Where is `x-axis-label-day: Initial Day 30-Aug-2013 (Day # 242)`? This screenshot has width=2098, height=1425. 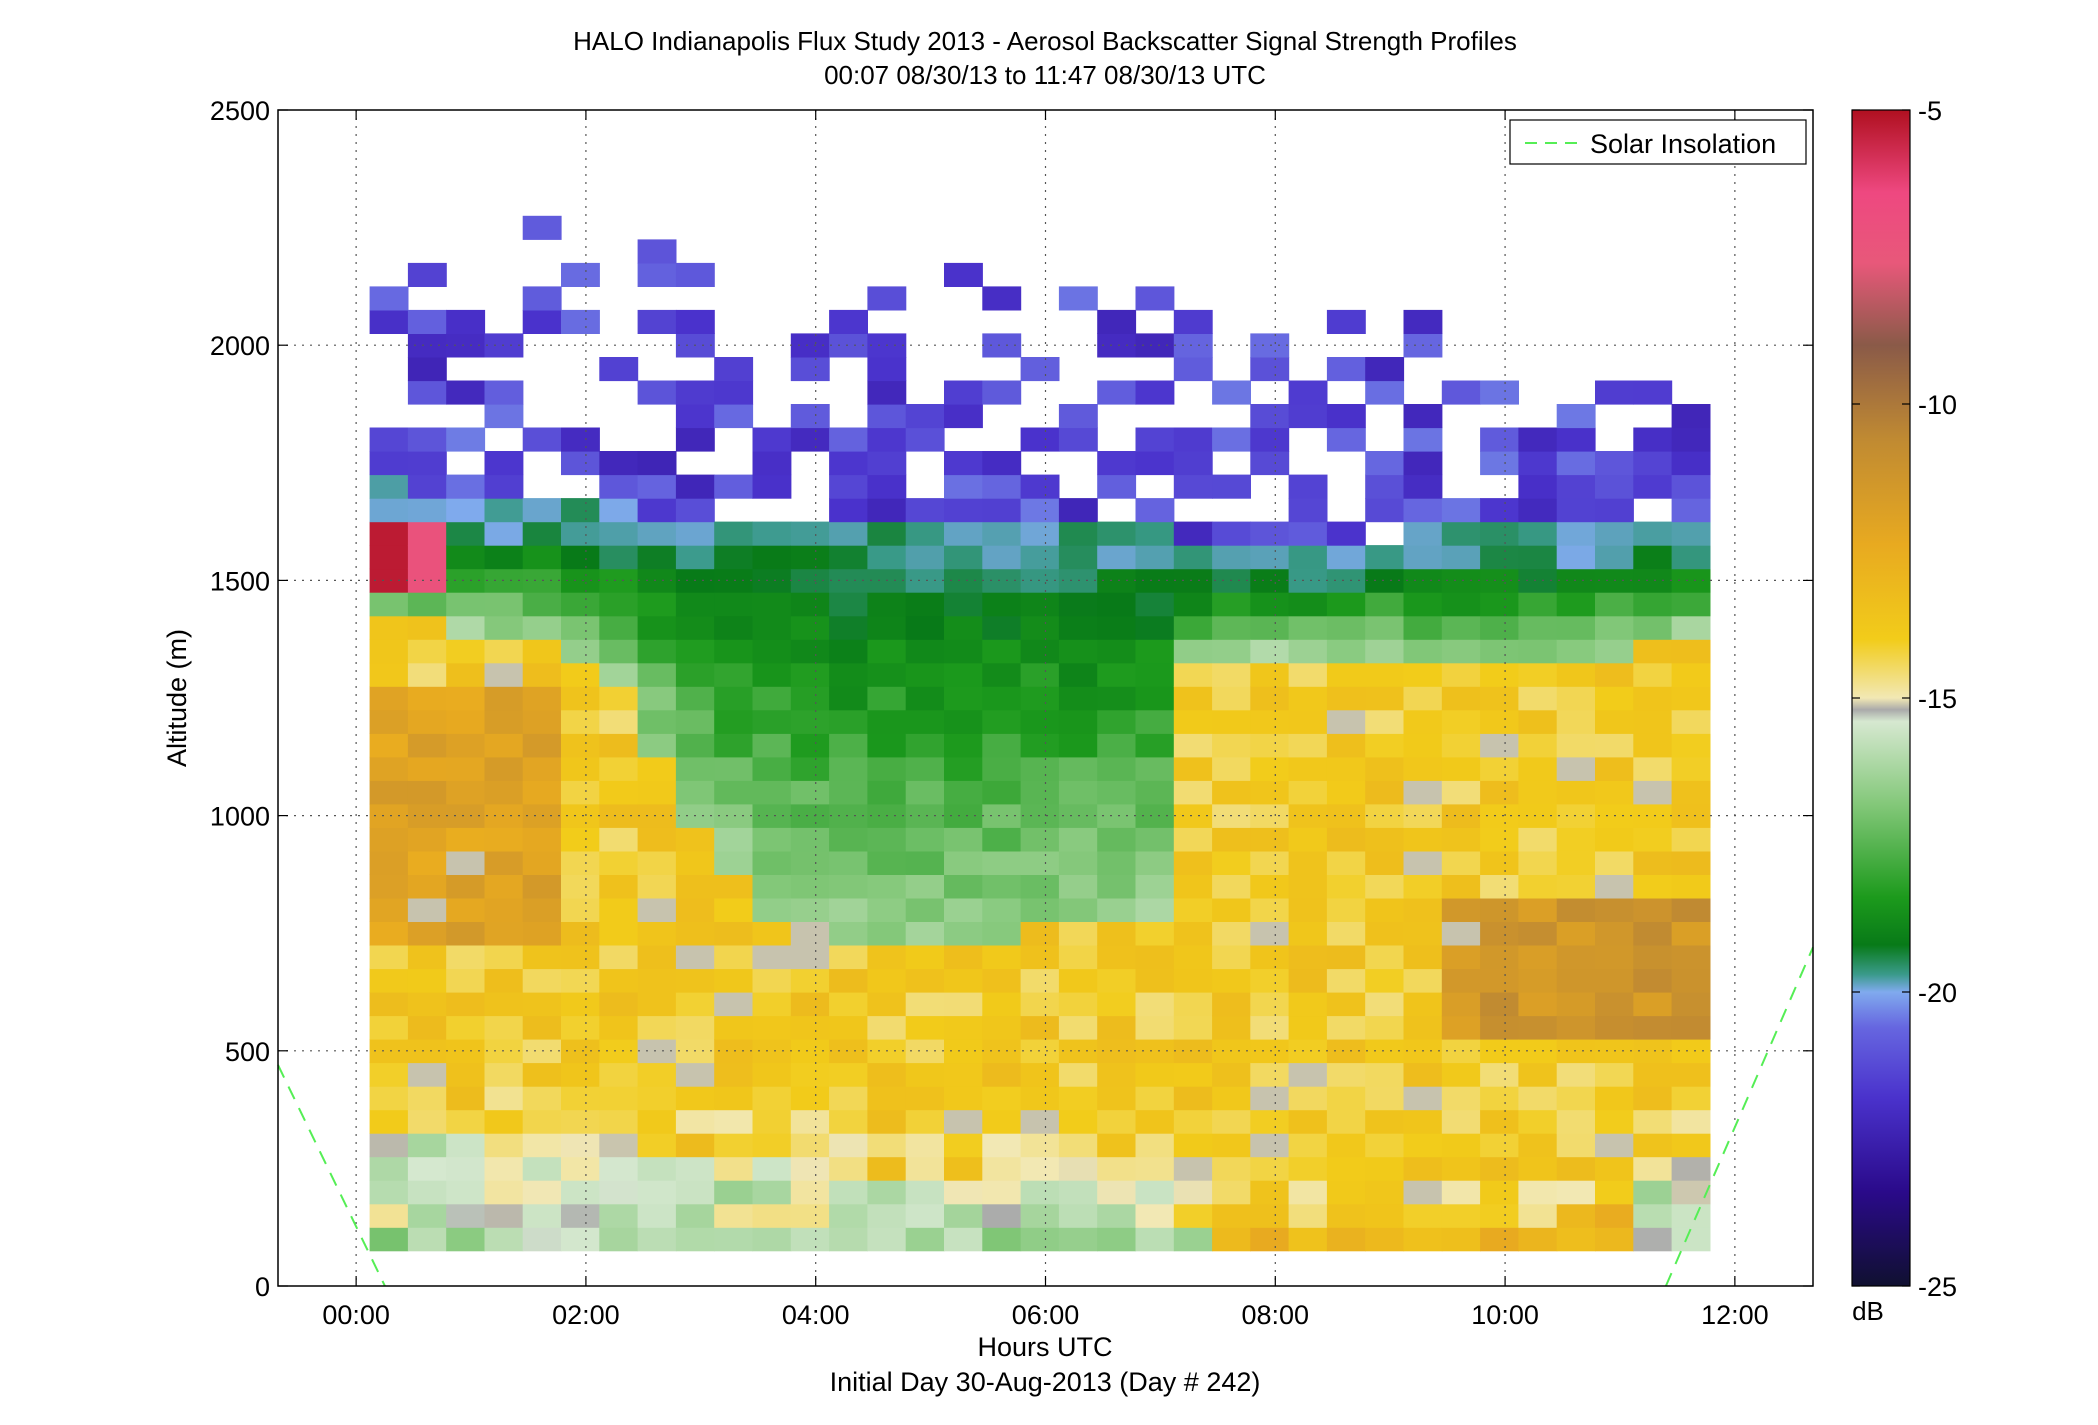
x-axis-label-day: Initial Day 30-Aug-2013 (Day # 242) is located at coordinates (1045, 1382).